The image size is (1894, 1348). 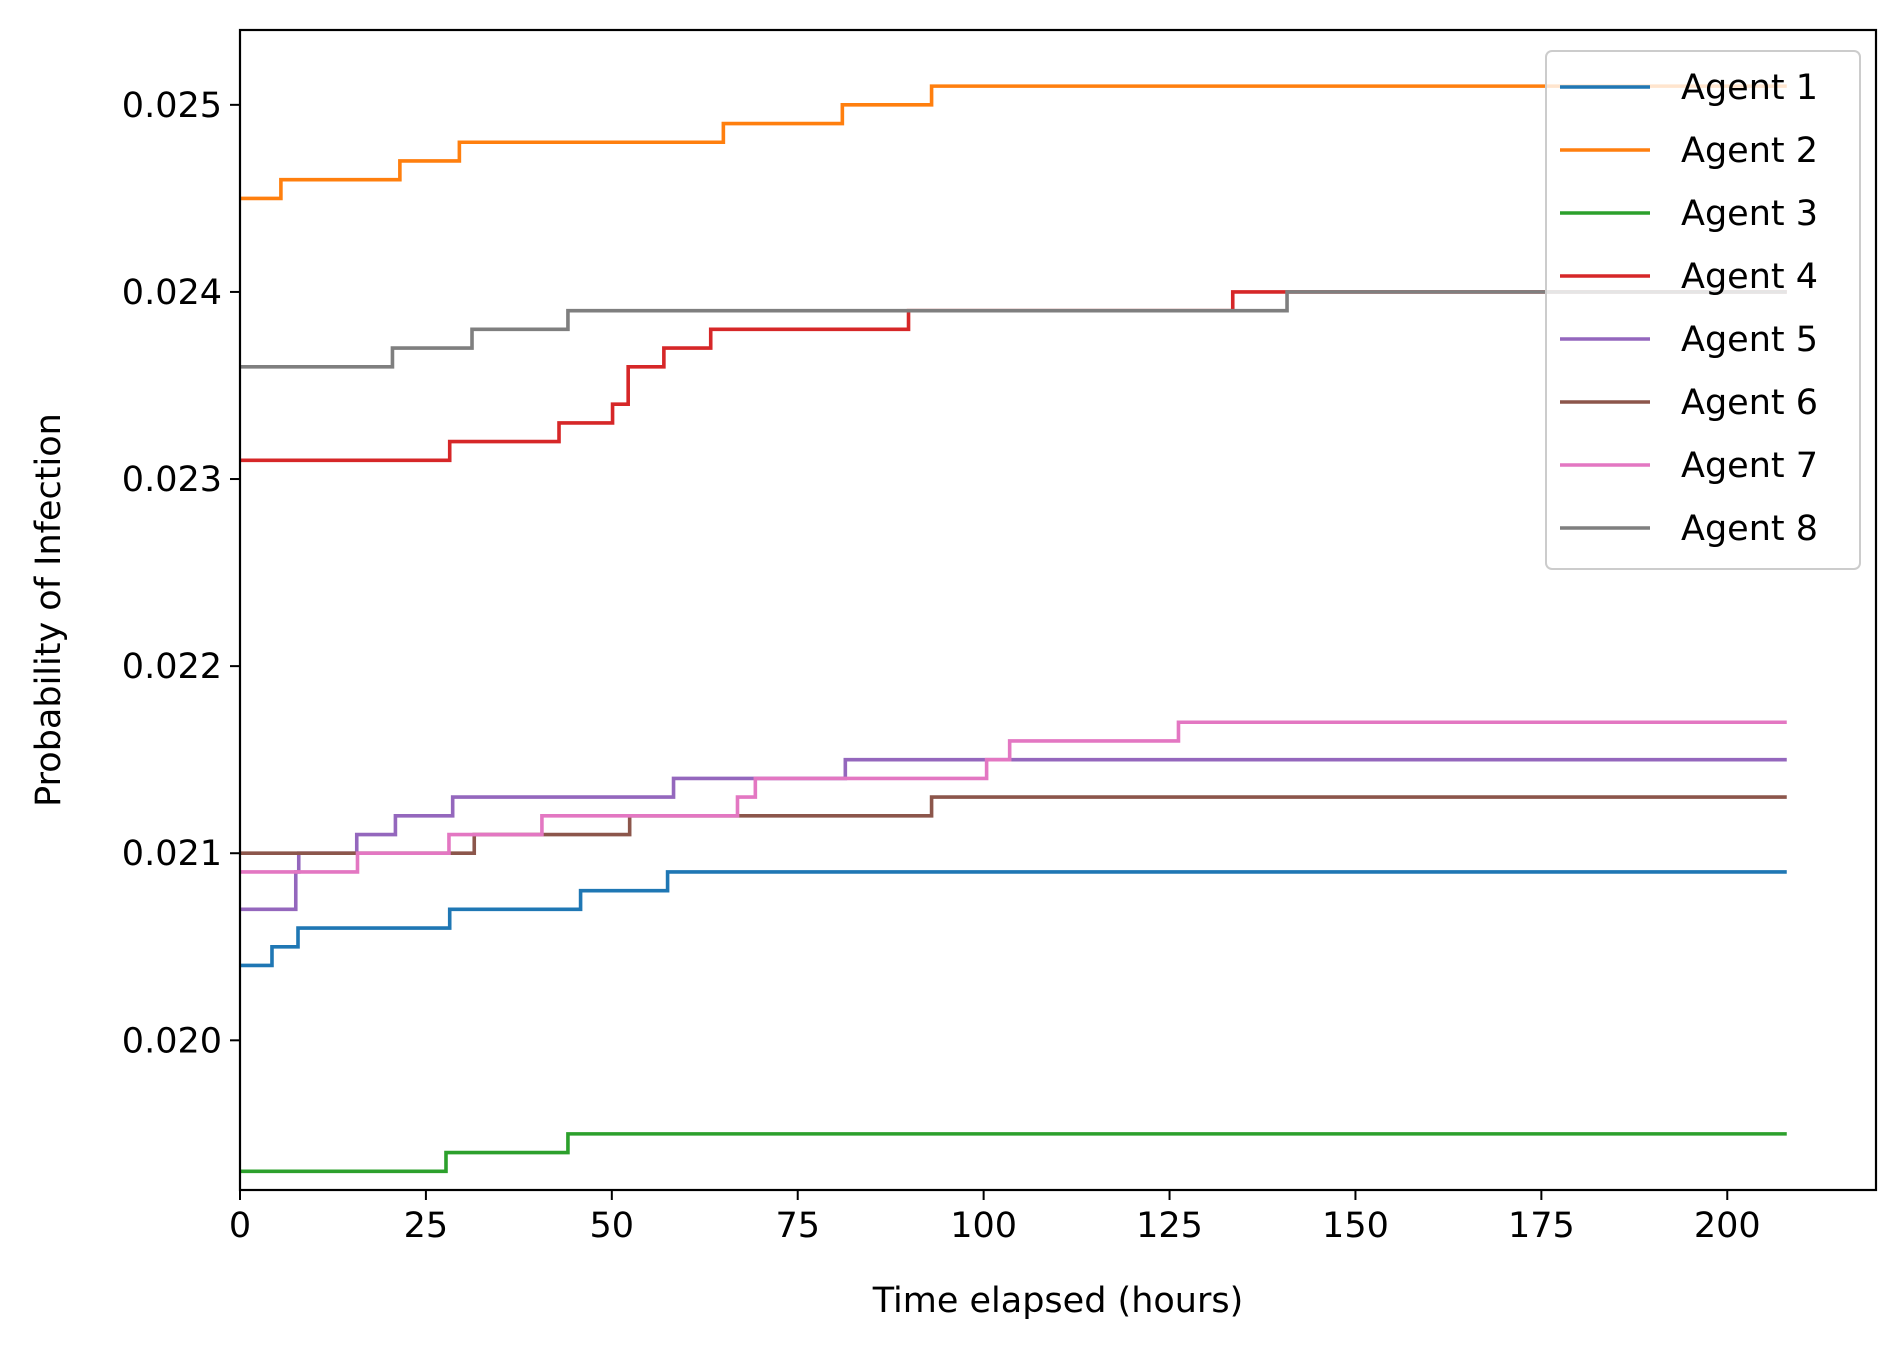 What do you see at coordinates (181, 573) in the screenshot?
I see `y-axis-ticks: 0.020 0.021 0.022 0.023 0.024 0.025` at bounding box center [181, 573].